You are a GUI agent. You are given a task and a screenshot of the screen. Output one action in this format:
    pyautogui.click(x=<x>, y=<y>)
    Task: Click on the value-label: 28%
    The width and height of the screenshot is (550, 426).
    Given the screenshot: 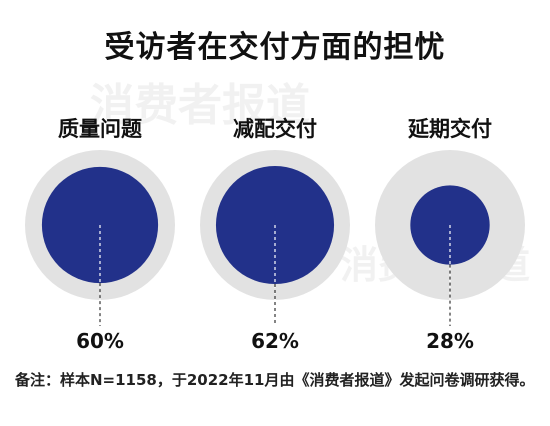 What is the action you would take?
    pyautogui.click(x=450, y=341)
    